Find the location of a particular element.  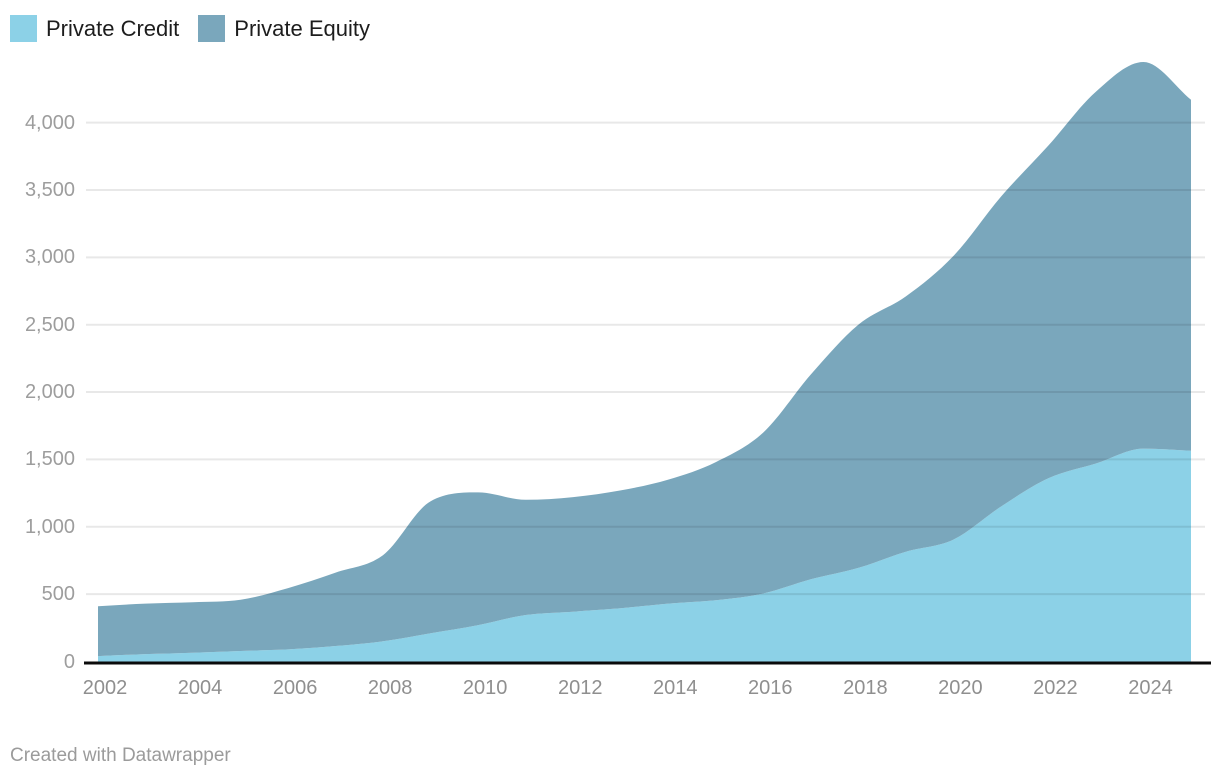

attribution-text: Created with Datawrapper is located at coordinates (120, 755).